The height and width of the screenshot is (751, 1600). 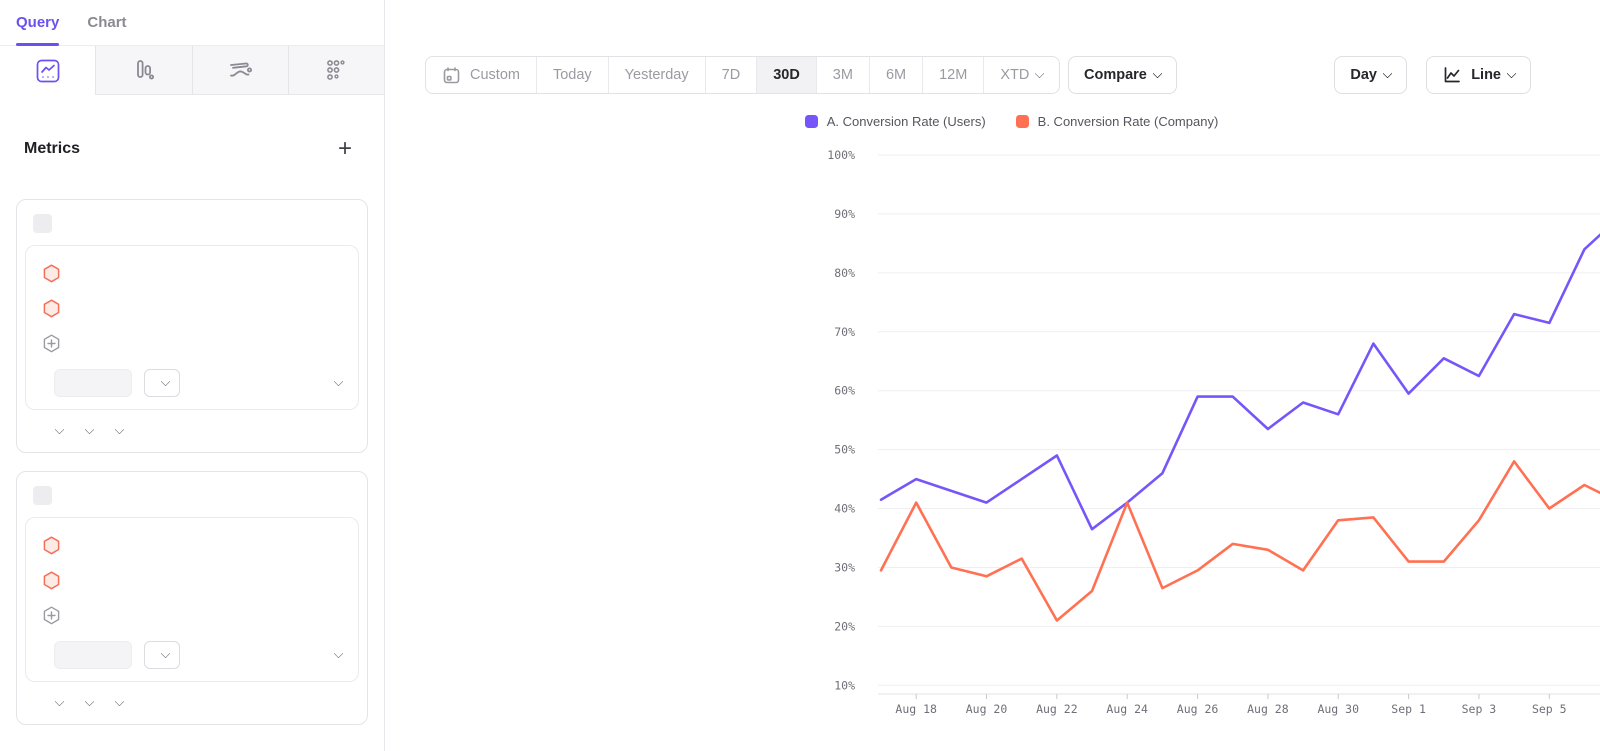 I want to click on line-chart-icon, so click(x=48, y=71).